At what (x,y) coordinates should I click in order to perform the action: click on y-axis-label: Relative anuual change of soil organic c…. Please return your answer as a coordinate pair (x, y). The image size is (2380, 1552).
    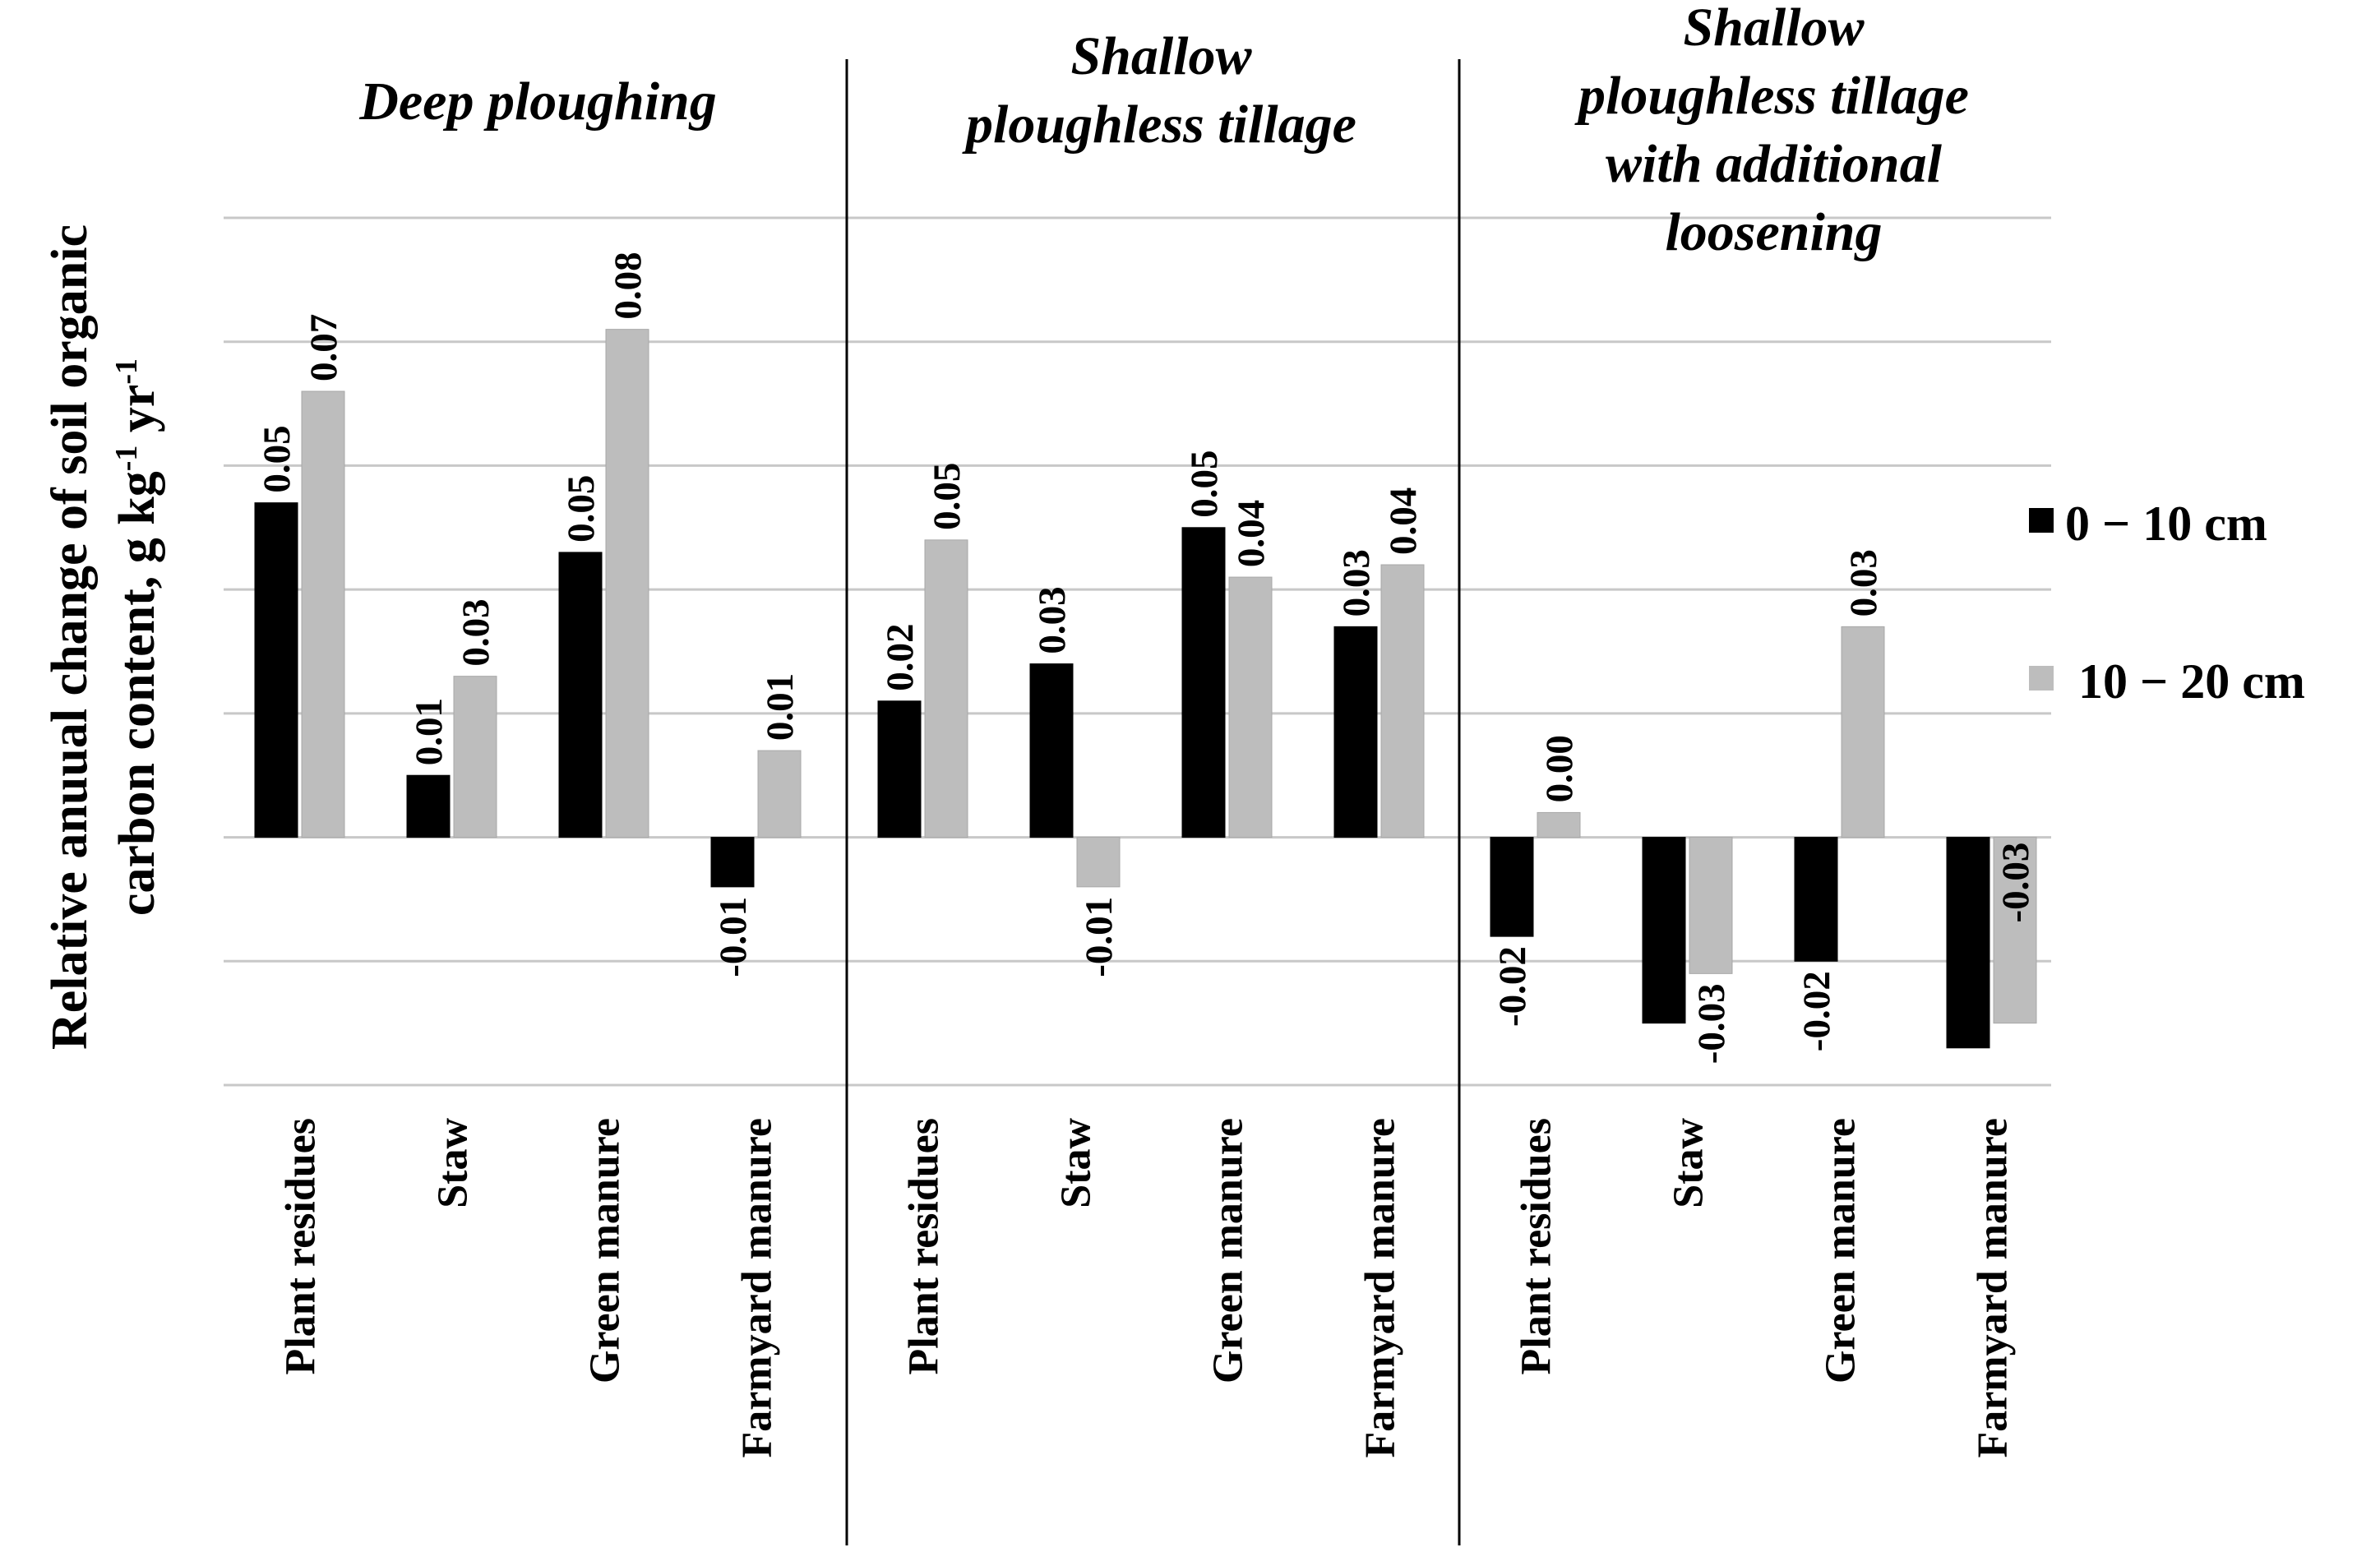
    Looking at the image, I should click on (103, 637).